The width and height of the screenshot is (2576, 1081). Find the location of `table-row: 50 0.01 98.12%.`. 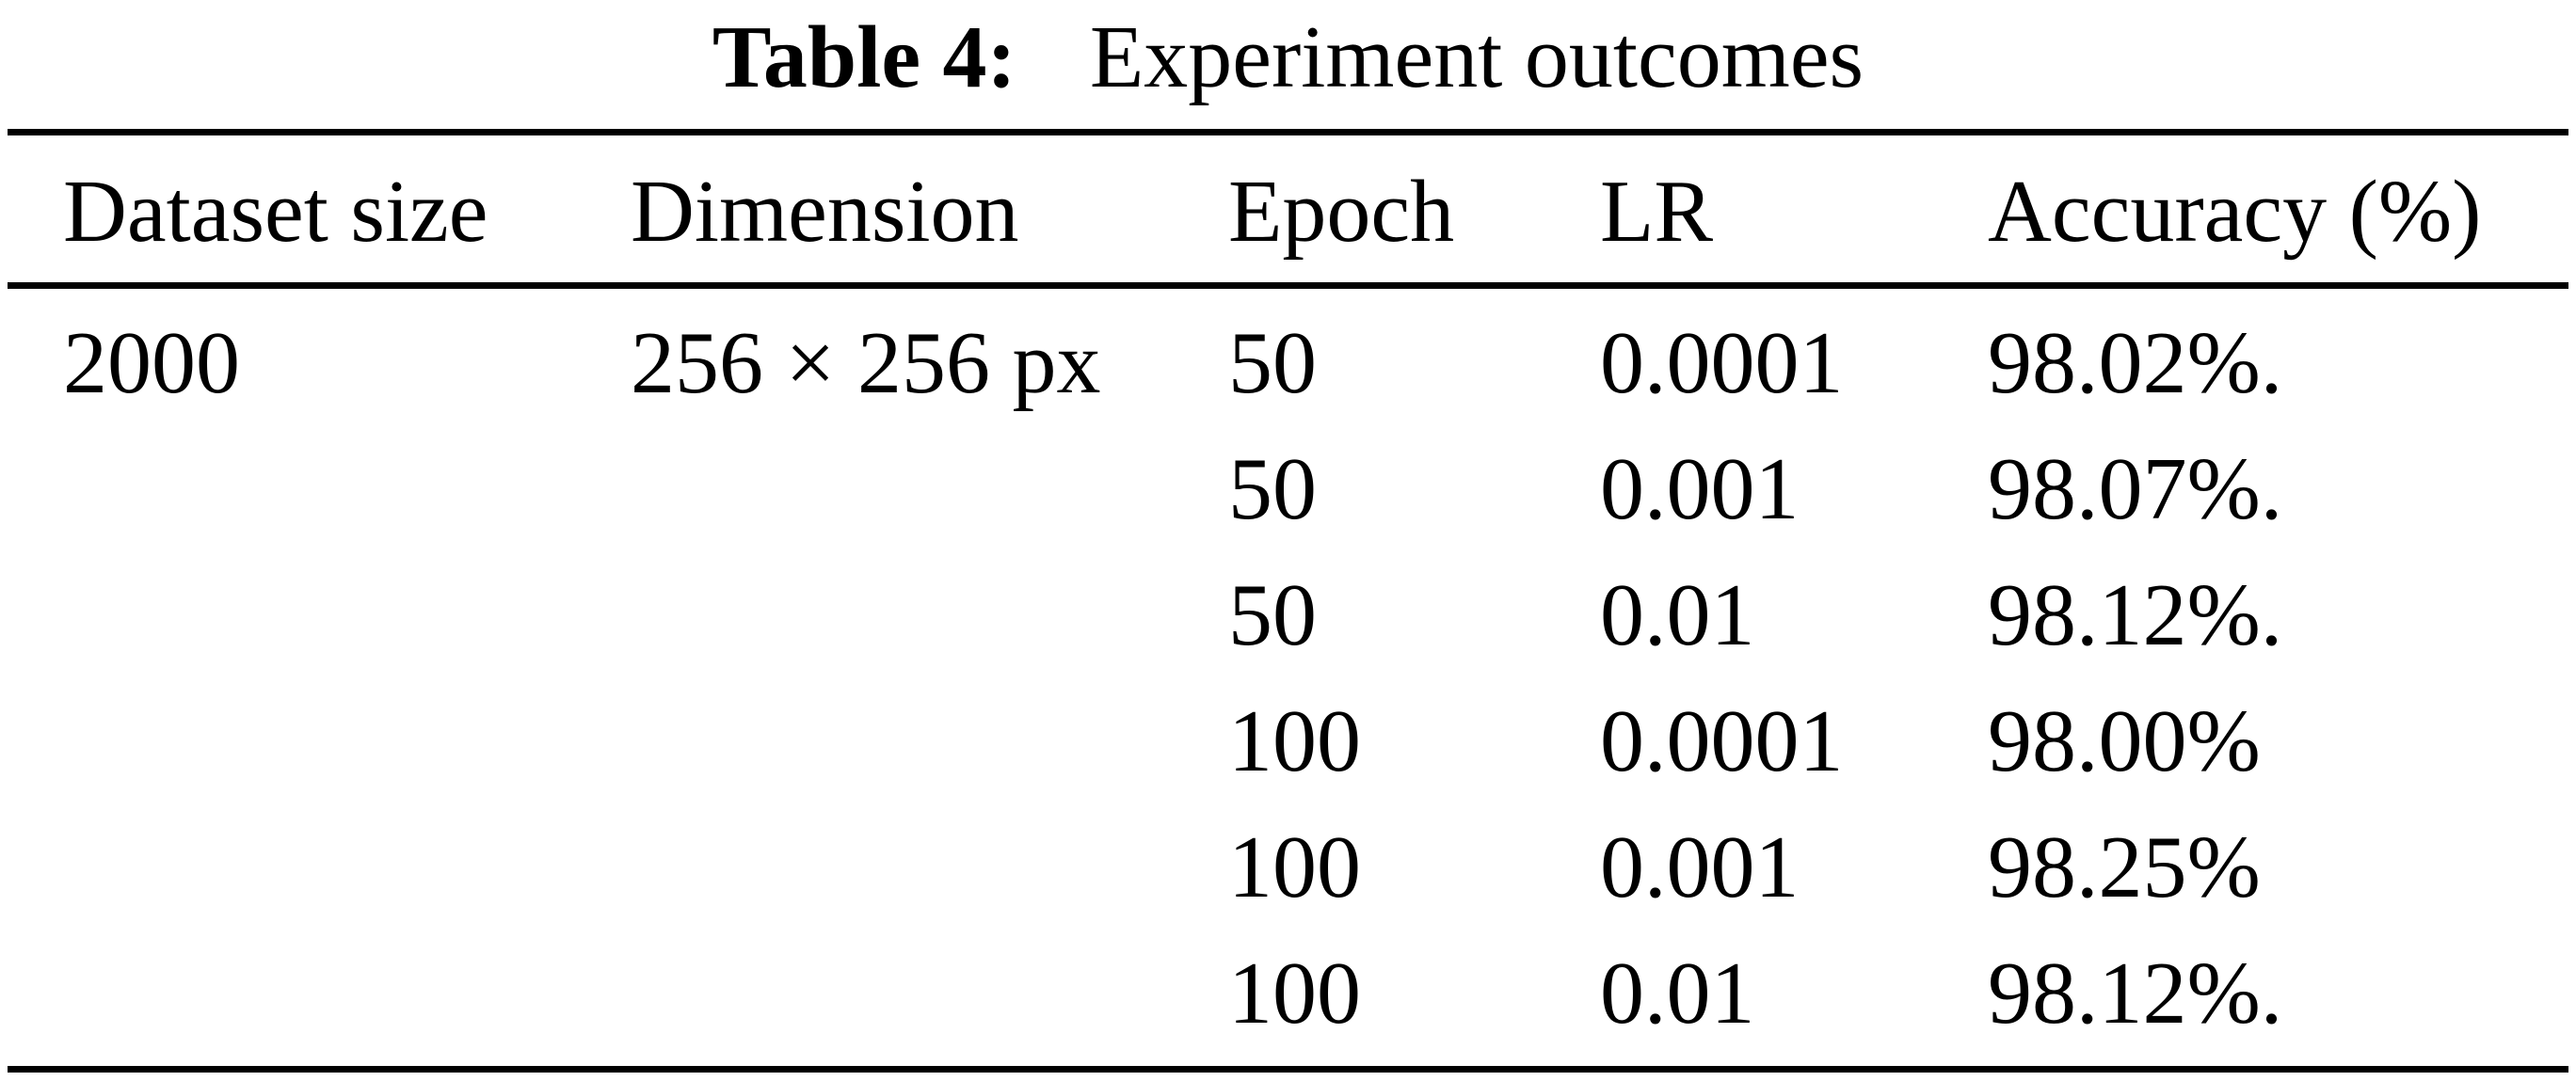

table-row: 50 0.01 98.12%. is located at coordinates (1288, 615).